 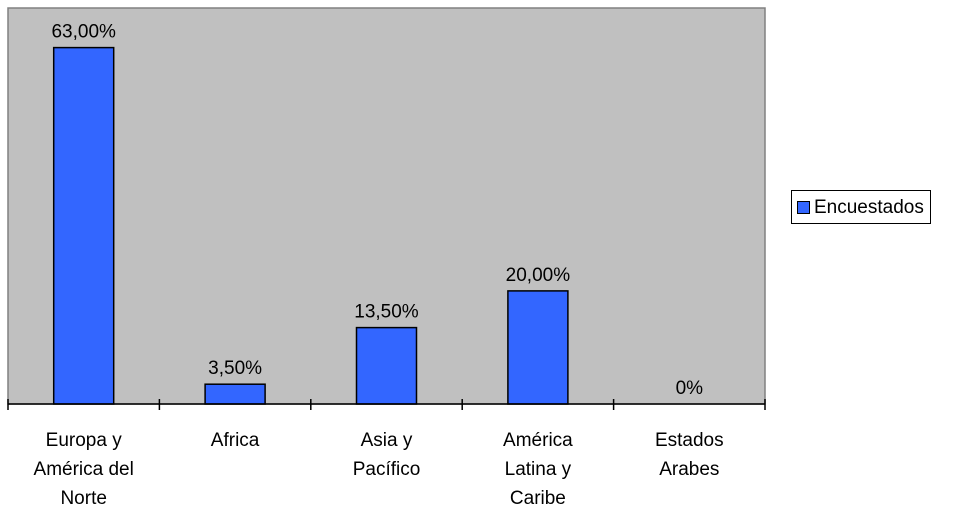 What do you see at coordinates (386, 312) in the screenshot?
I see `data-label-3: 13,50%` at bounding box center [386, 312].